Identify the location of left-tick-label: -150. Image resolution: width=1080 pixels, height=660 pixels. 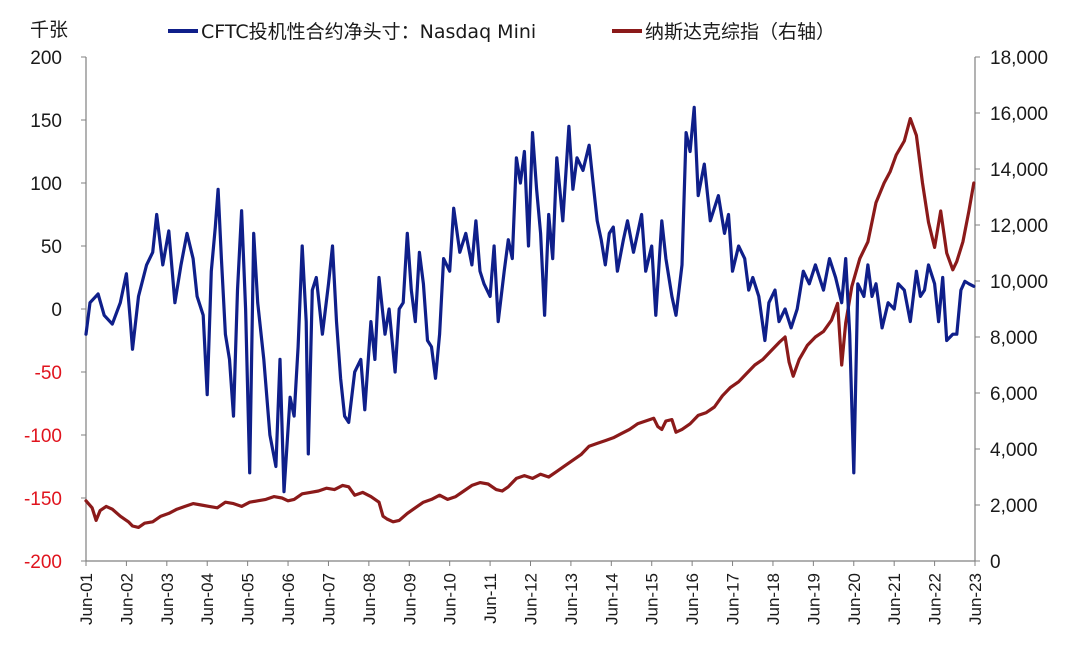
(43, 499).